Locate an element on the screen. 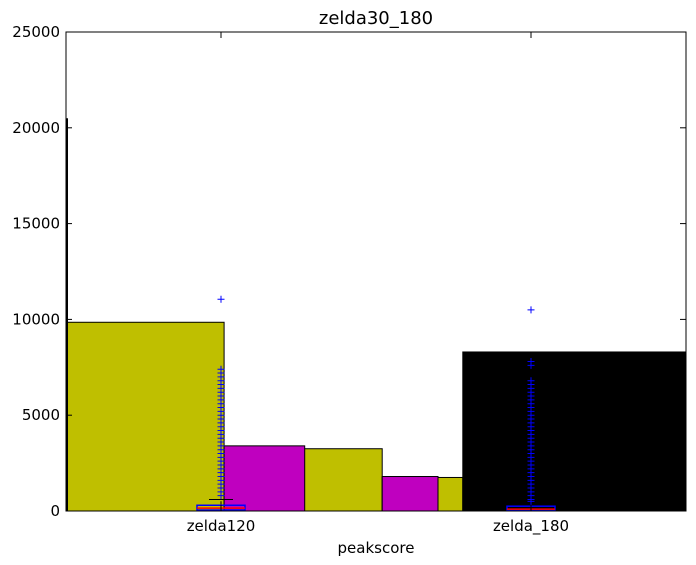 This screenshot has height=565, width=696. chart-title: zelda30_180 is located at coordinates (376, 18).